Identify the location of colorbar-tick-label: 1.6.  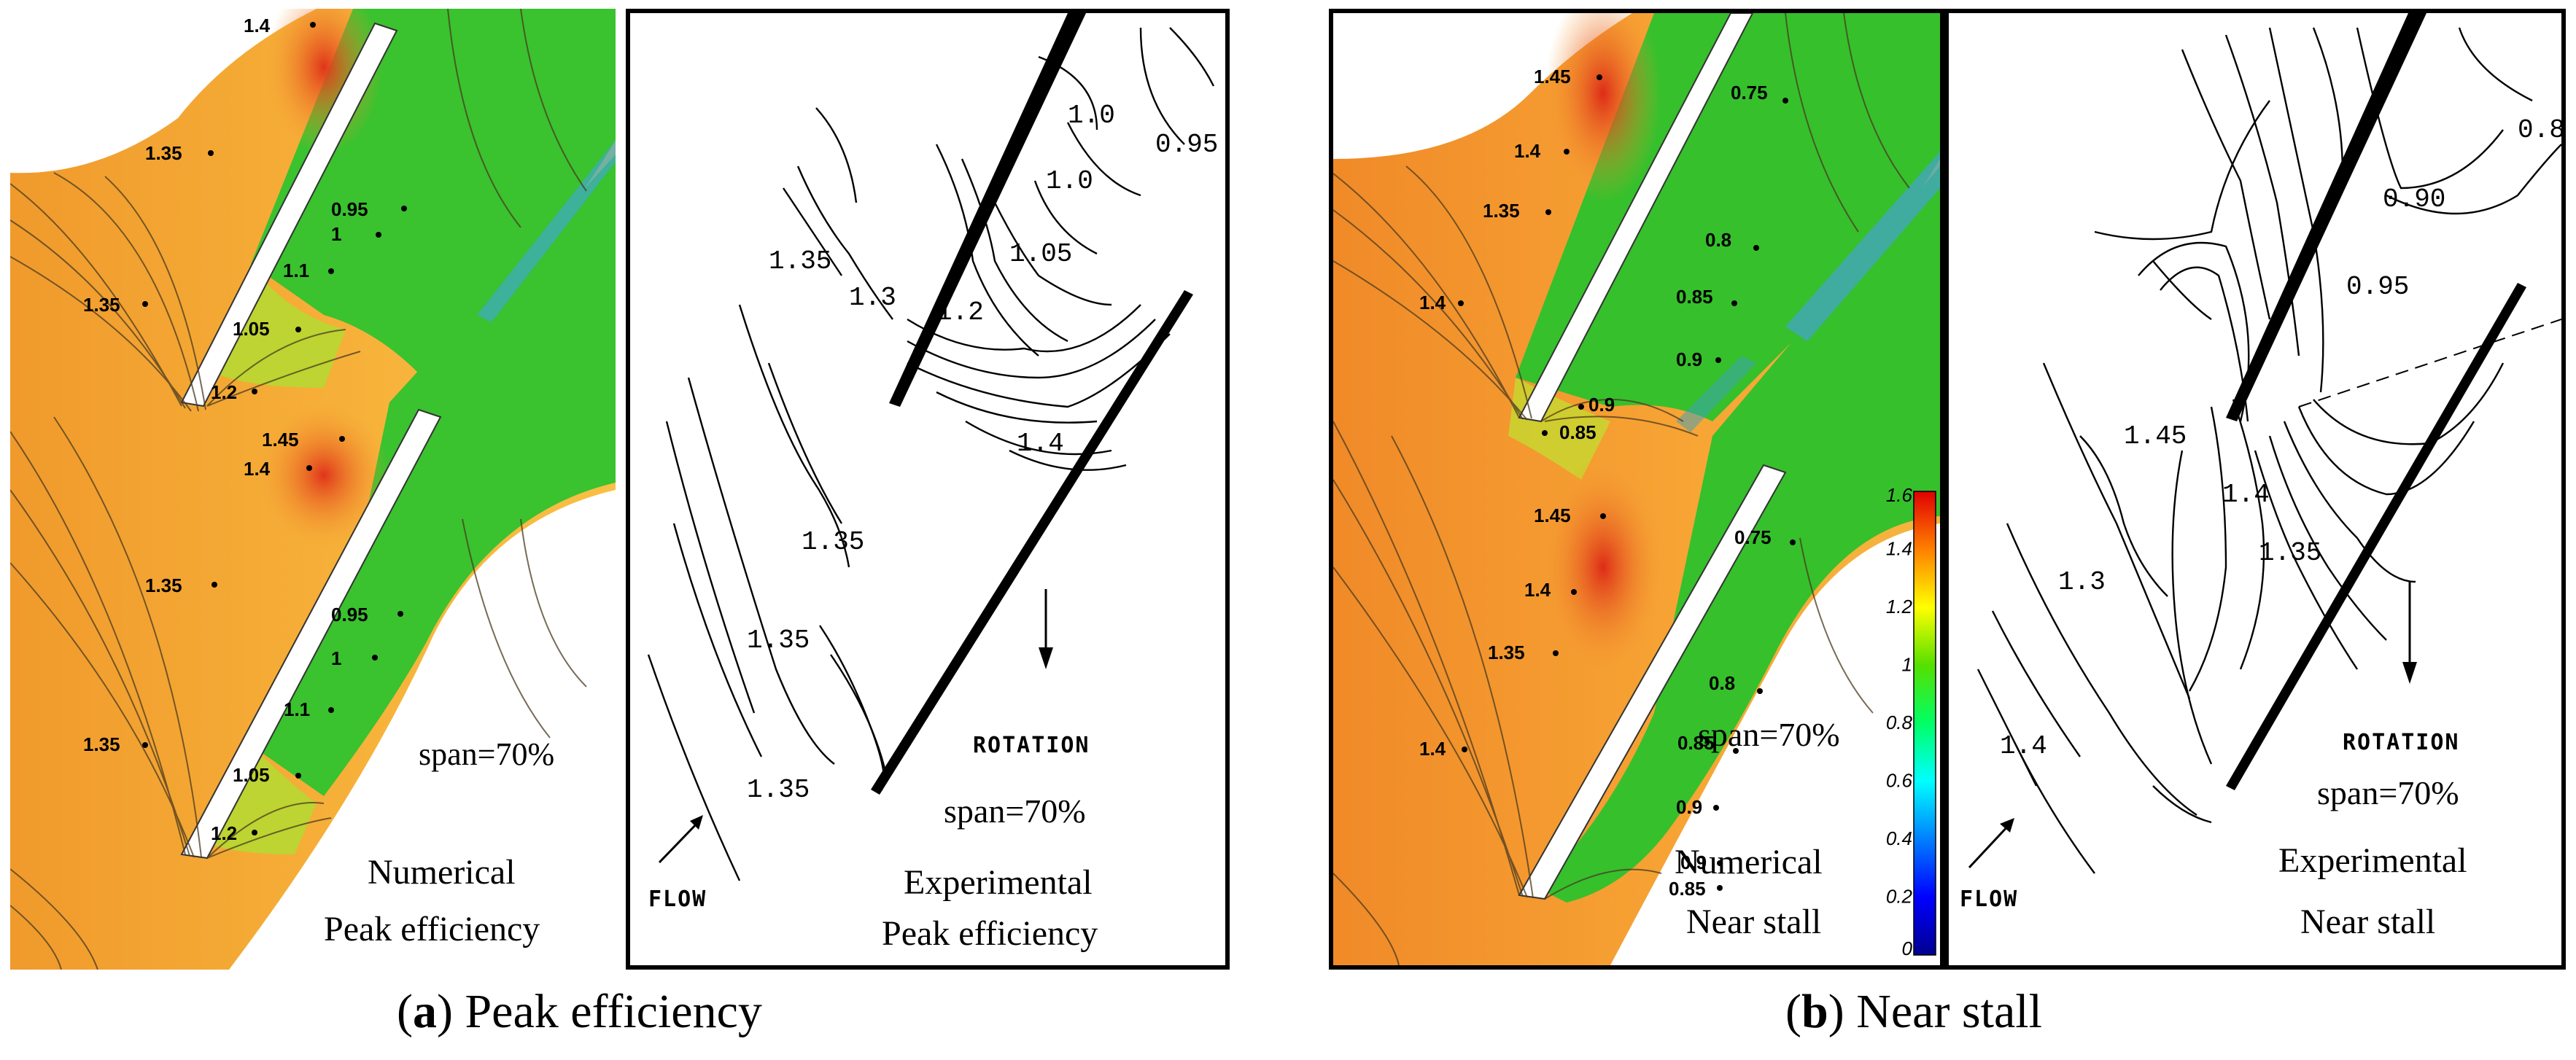
(1900, 495).